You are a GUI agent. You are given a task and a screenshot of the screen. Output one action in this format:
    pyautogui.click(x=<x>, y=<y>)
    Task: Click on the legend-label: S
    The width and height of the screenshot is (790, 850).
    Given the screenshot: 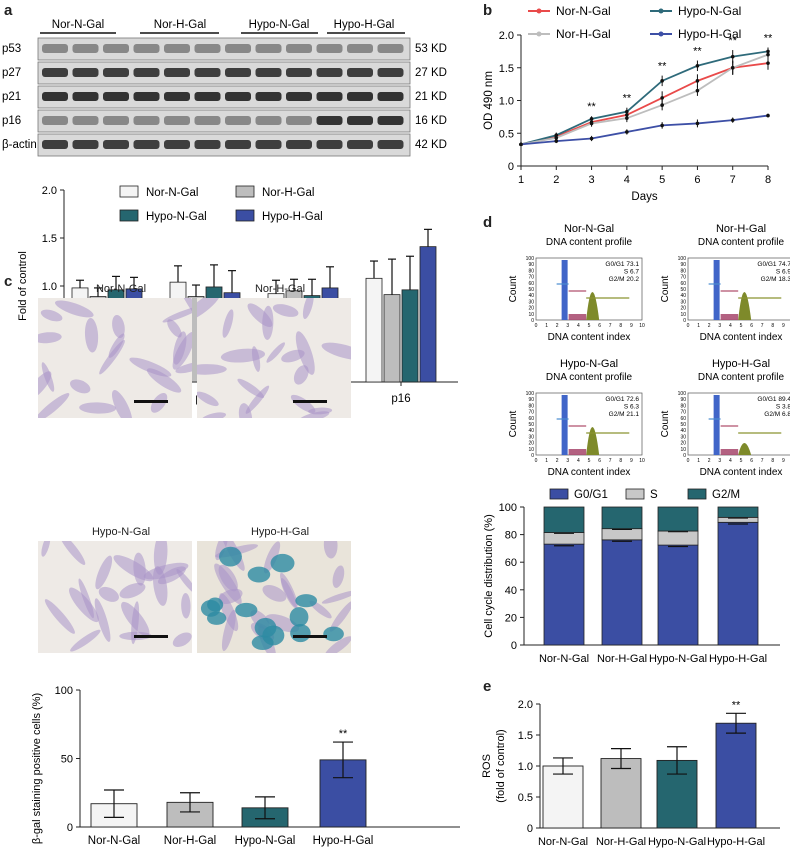 What is the action you would take?
    pyautogui.click(x=654, y=495)
    